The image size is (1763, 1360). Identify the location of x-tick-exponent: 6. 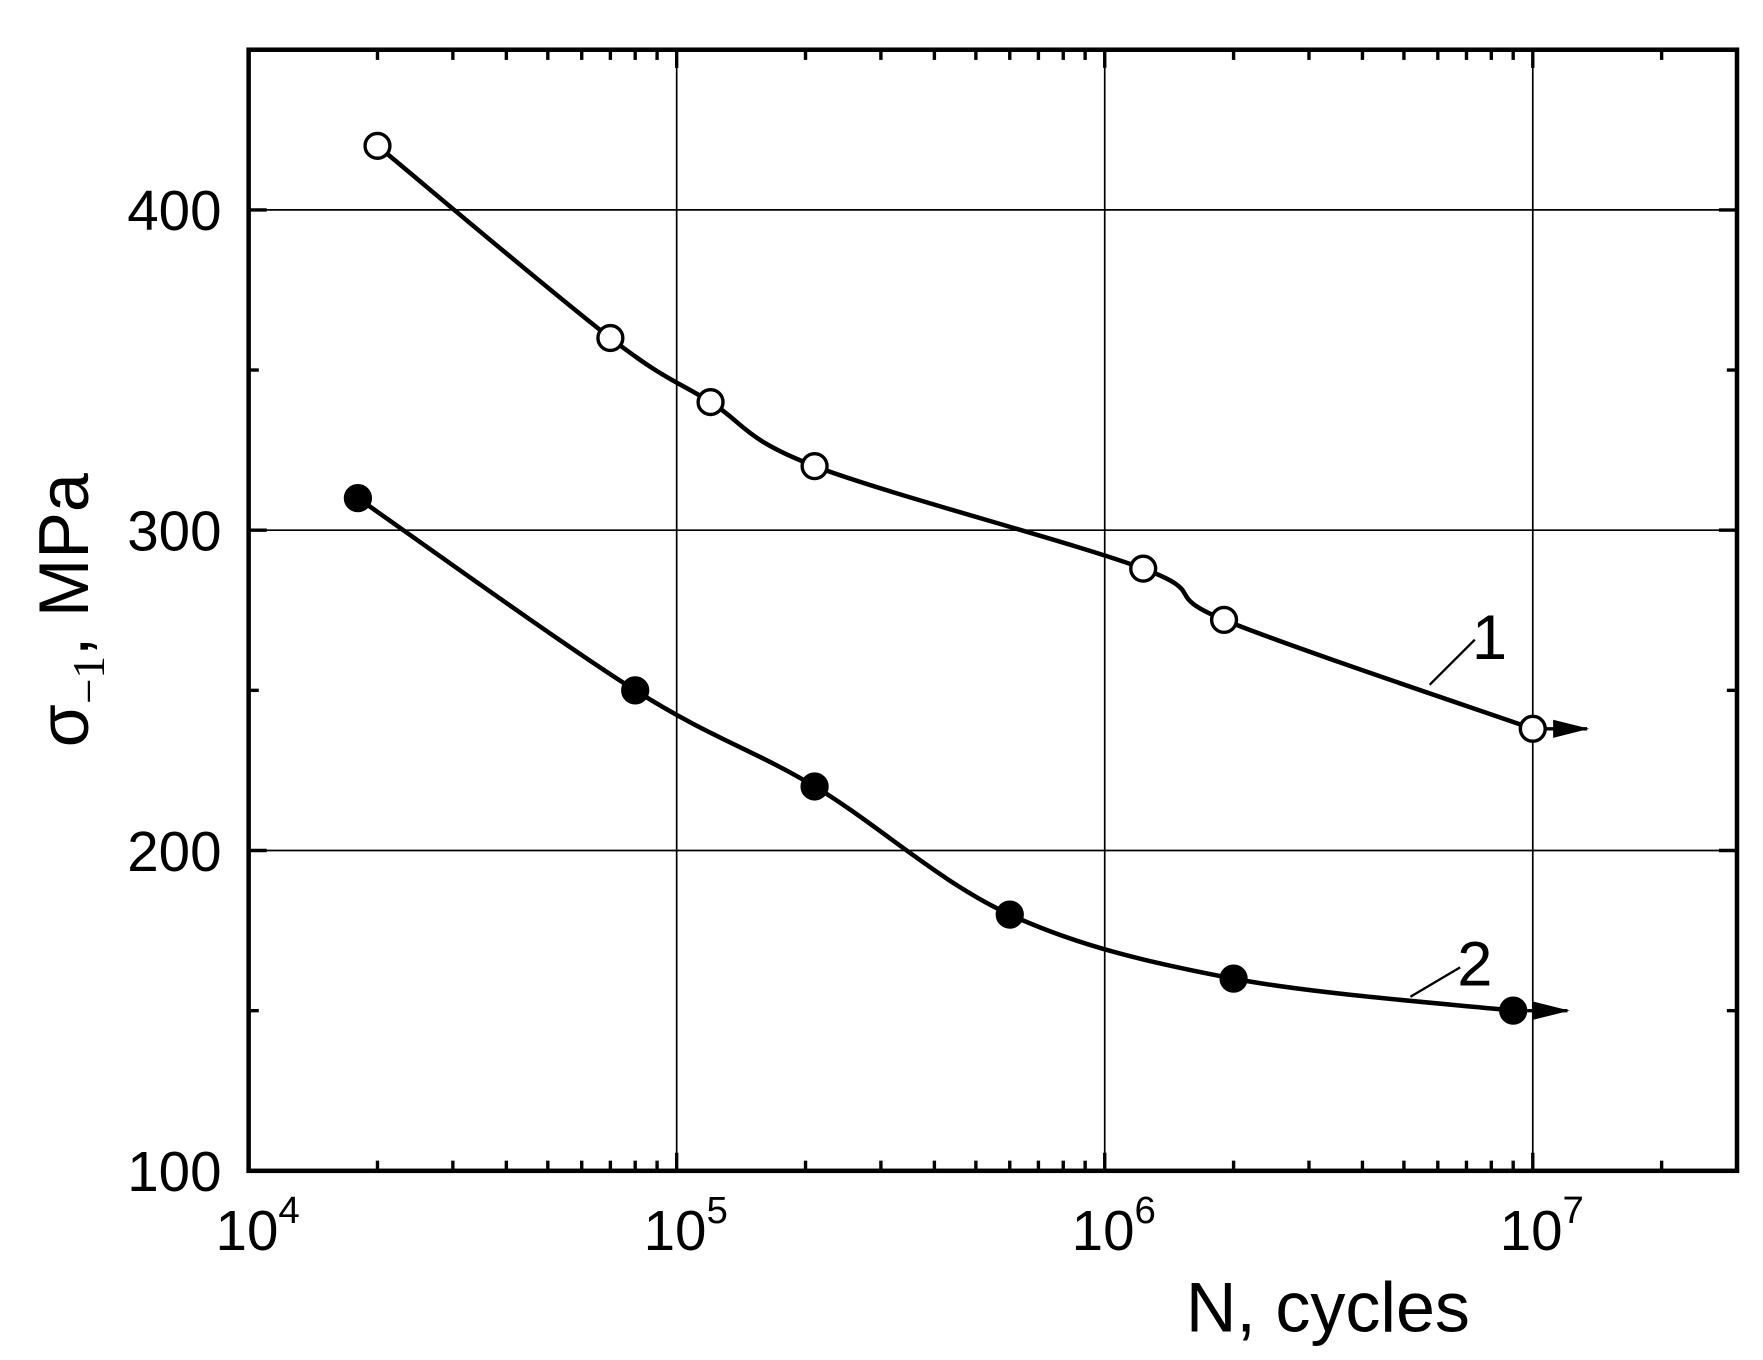
(1145, 1210).